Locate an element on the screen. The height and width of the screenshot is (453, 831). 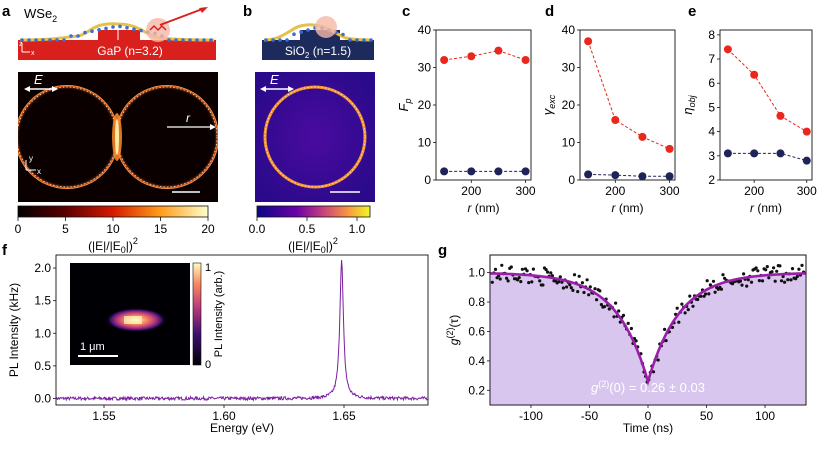
x-tick-label: -100 is located at coordinates (531, 416).